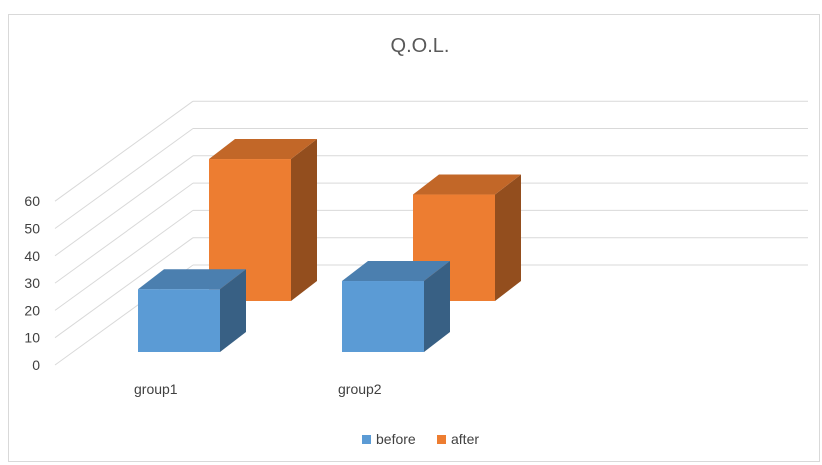 This screenshot has width=822, height=465. Describe the element at coordinates (366, 439) in the screenshot. I see `legend-swatch-before` at that location.